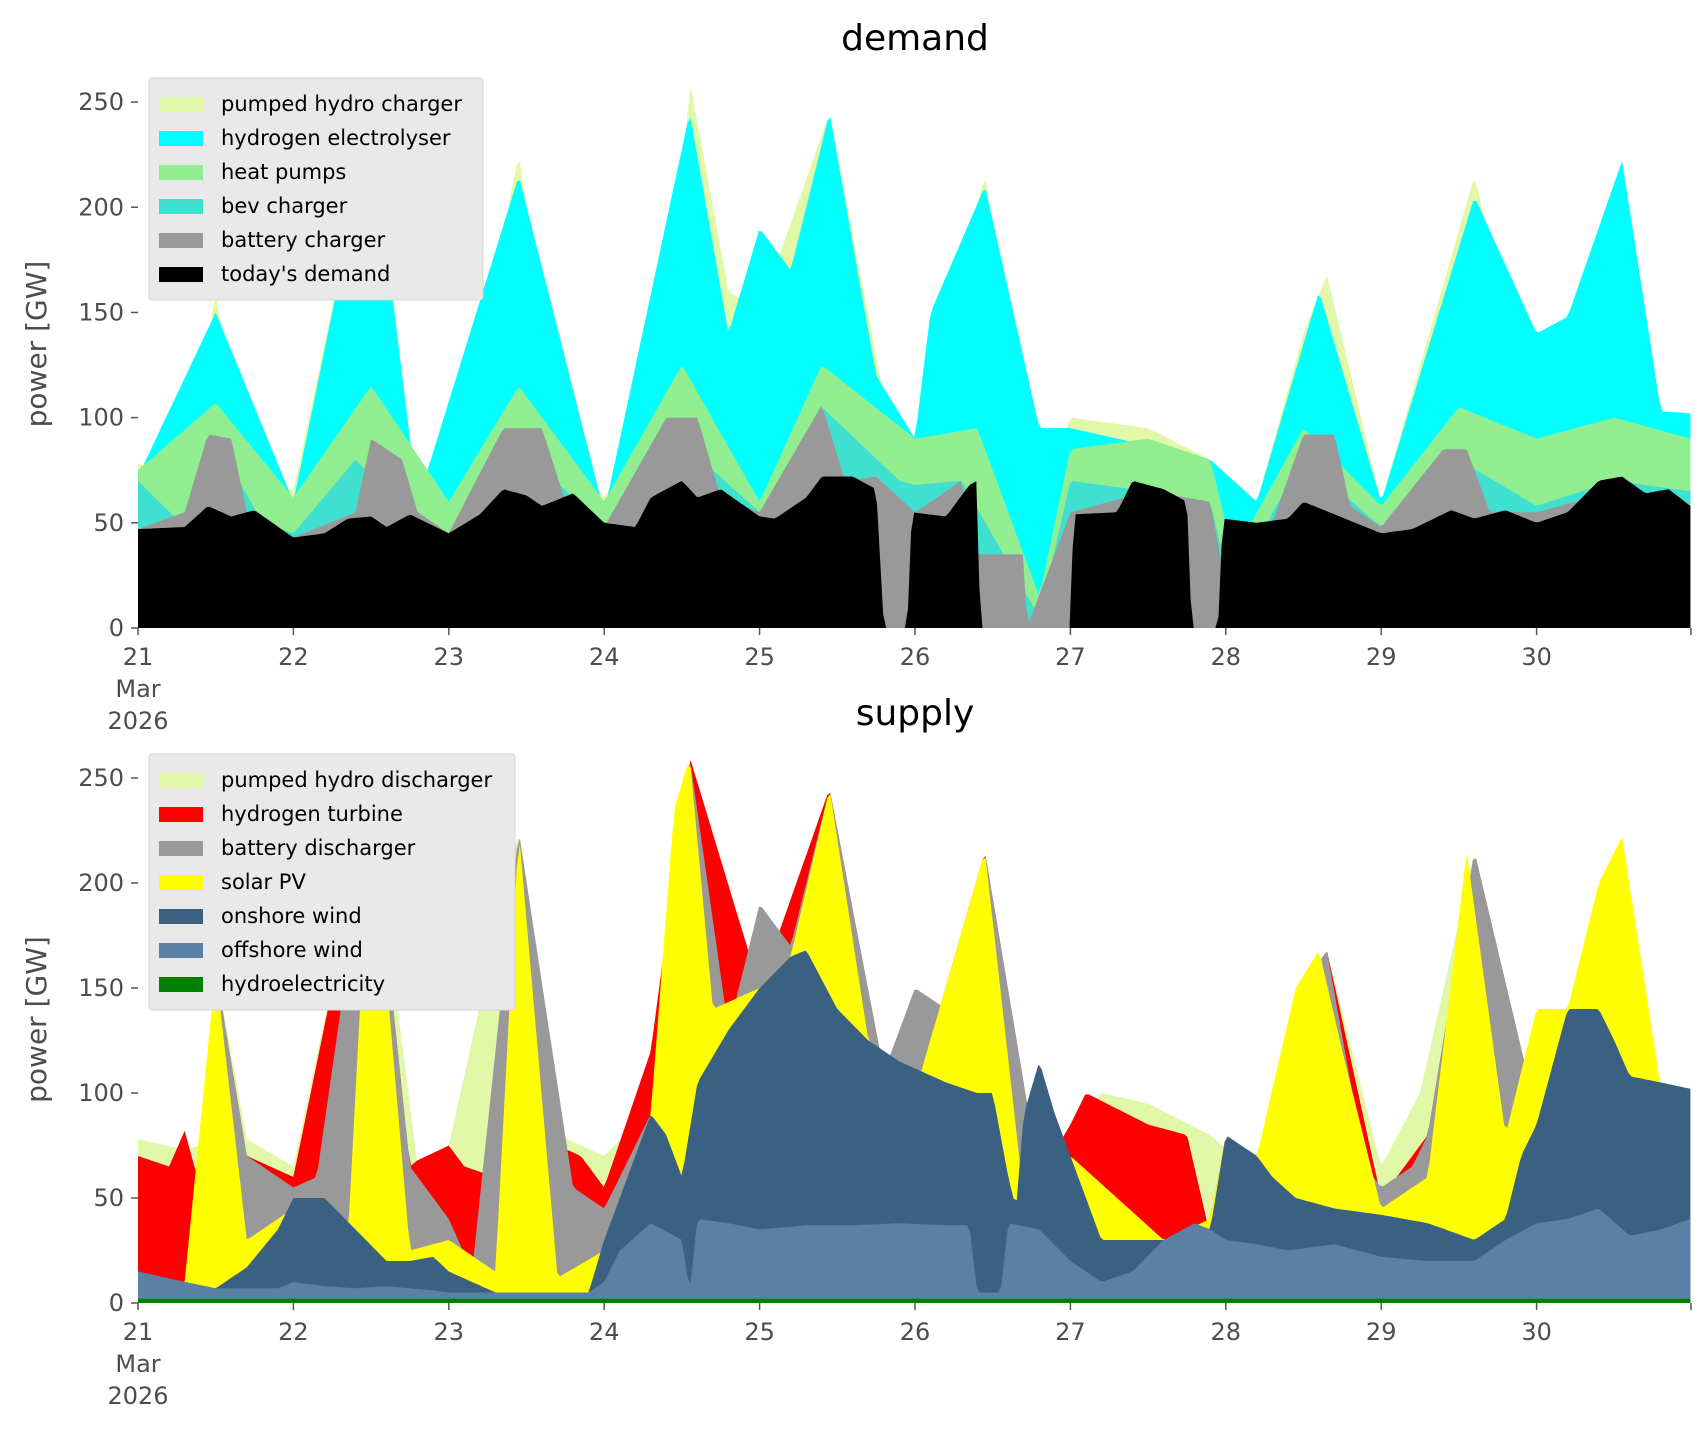 Image resolution: width=1706 pixels, height=1435 pixels. I want to click on chart-title: demand, so click(915, 38).